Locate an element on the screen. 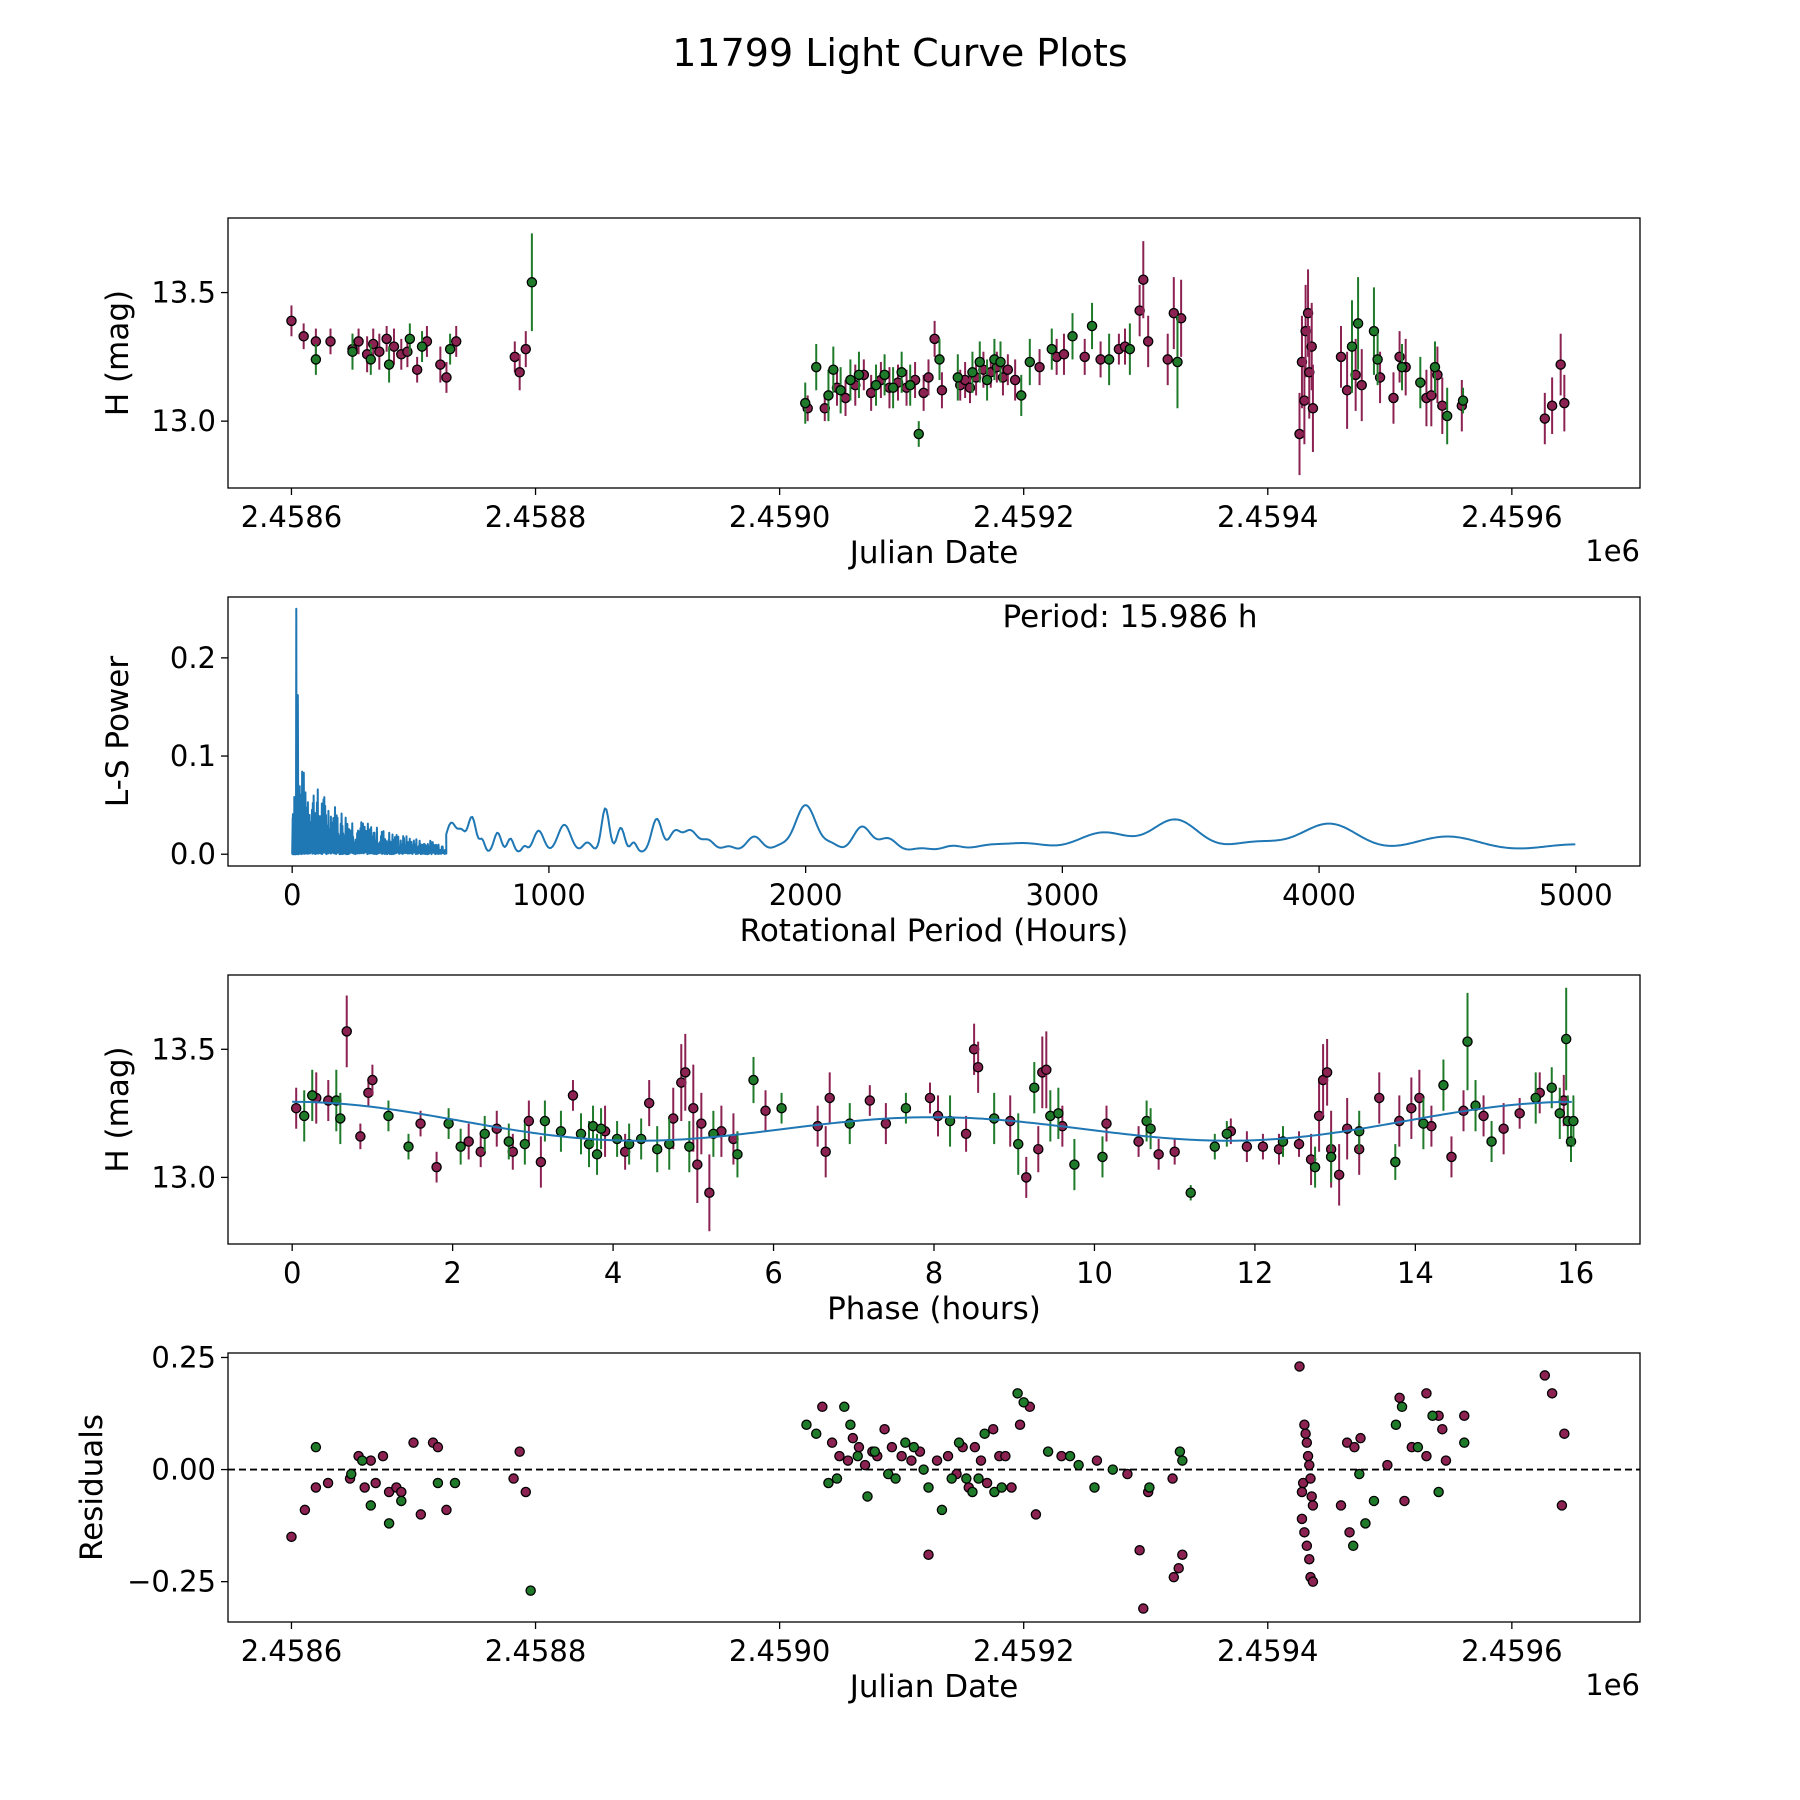 The width and height of the screenshot is (1800, 1800). plot-area is located at coordinates (934, 1487).